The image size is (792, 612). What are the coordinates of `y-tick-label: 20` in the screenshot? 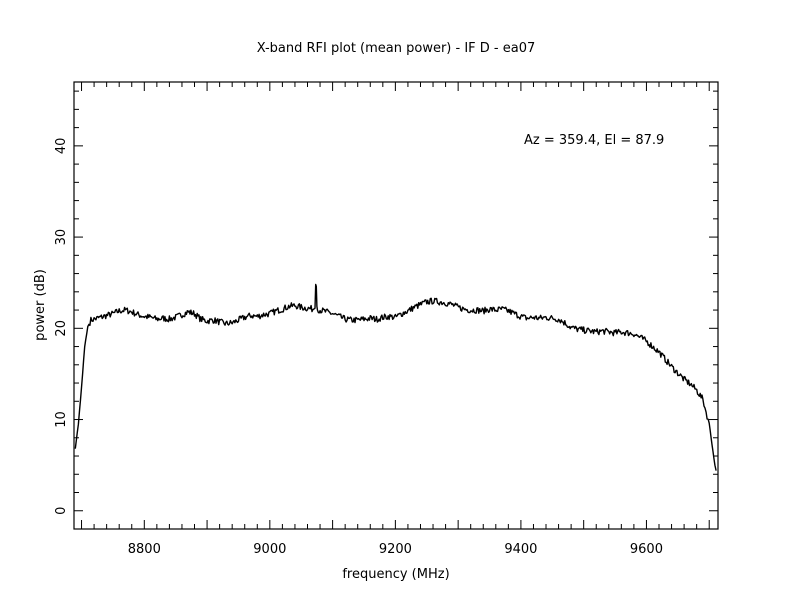 It's located at (61, 328).